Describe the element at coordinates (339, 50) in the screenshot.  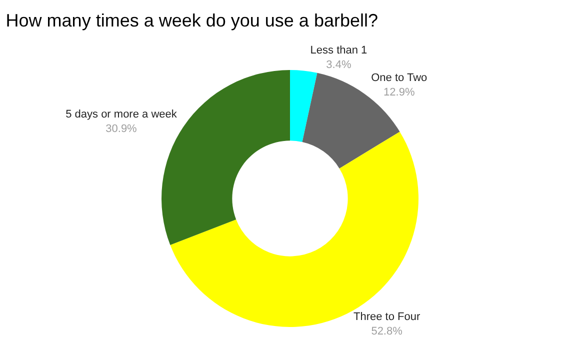
I see `slice-label: Less than 1` at that location.